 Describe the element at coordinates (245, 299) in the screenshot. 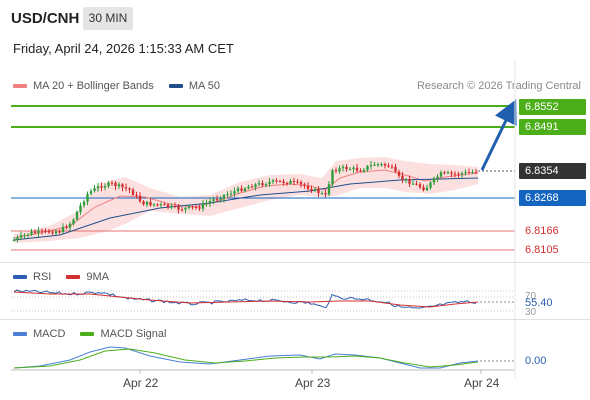

I see `rsi-line` at that location.